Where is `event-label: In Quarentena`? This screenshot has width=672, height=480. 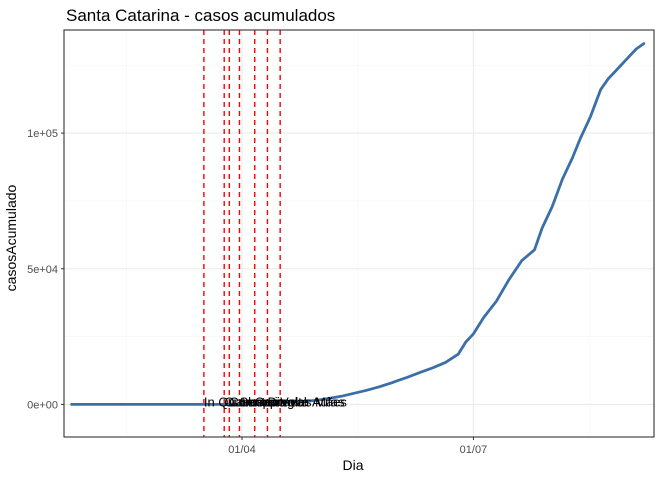
event-label: In Quarentena is located at coordinates (246, 401).